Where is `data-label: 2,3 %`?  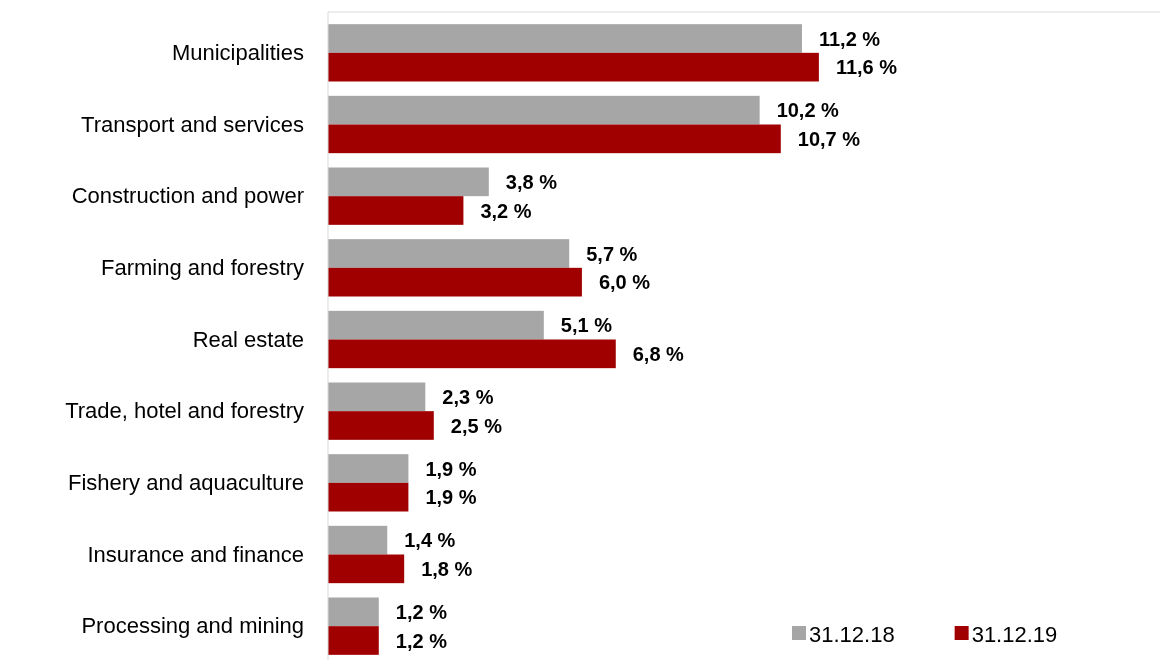
data-label: 2,3 % is located at coordinates (468, 396).